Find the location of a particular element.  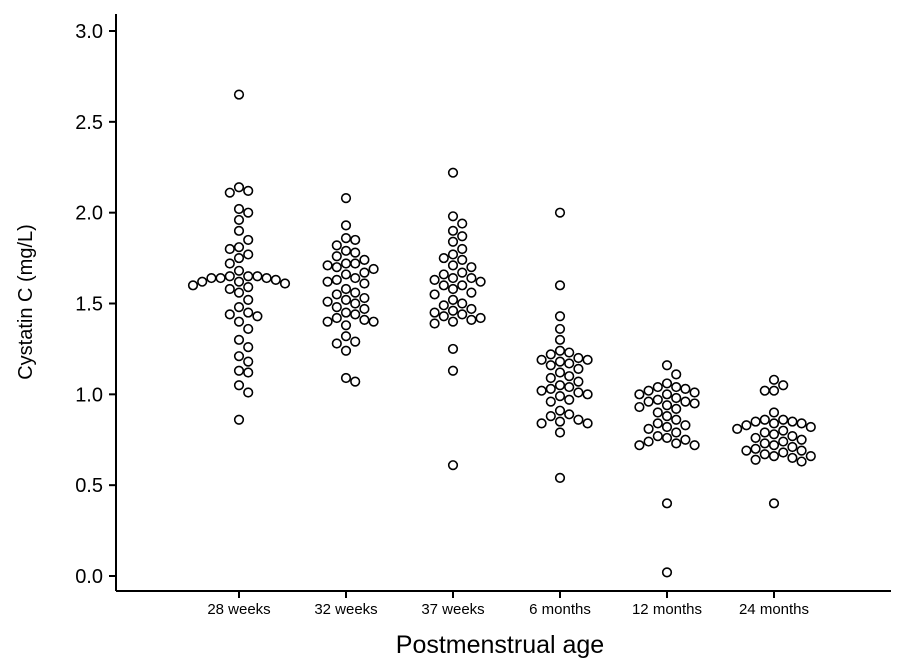

y-tick-label: 2.5 is located at coordinates (89, 123).